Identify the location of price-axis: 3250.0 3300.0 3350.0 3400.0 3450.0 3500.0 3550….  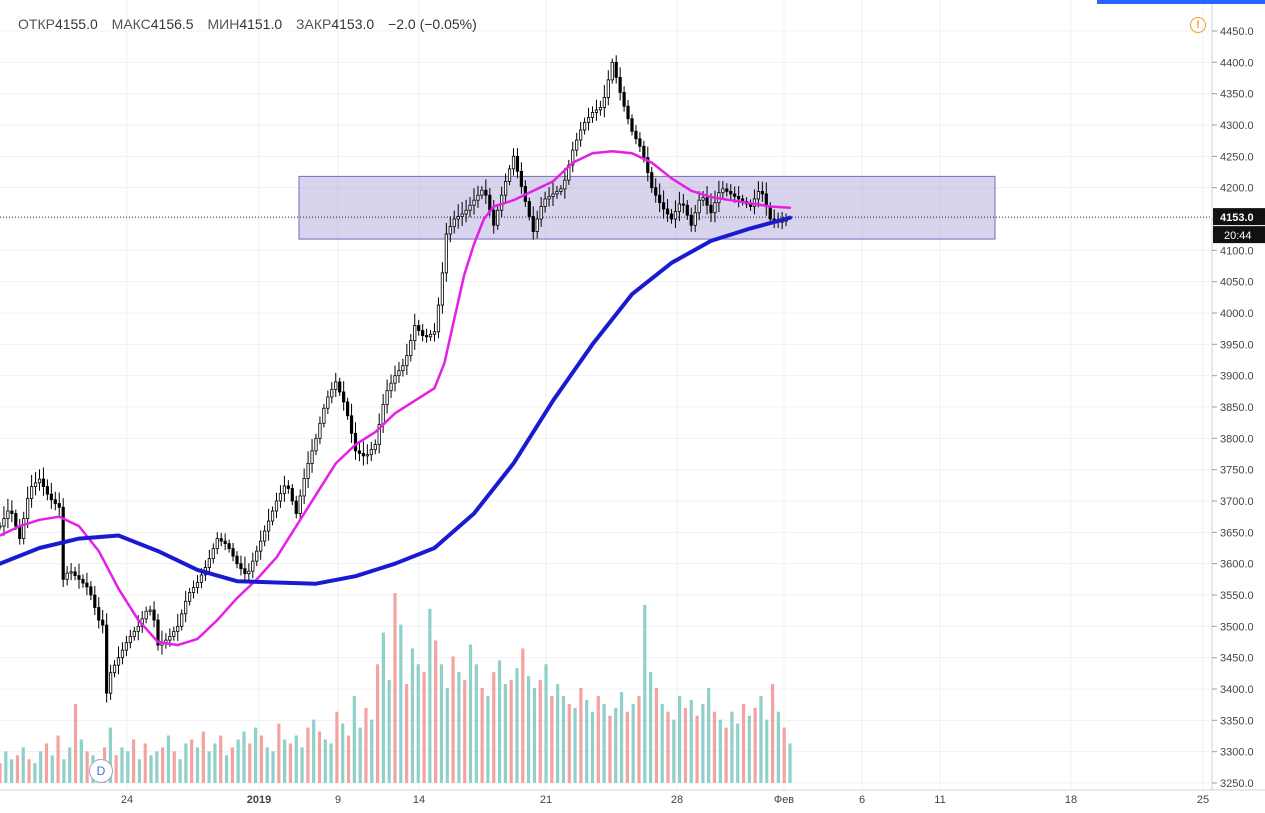
(1238, 395).